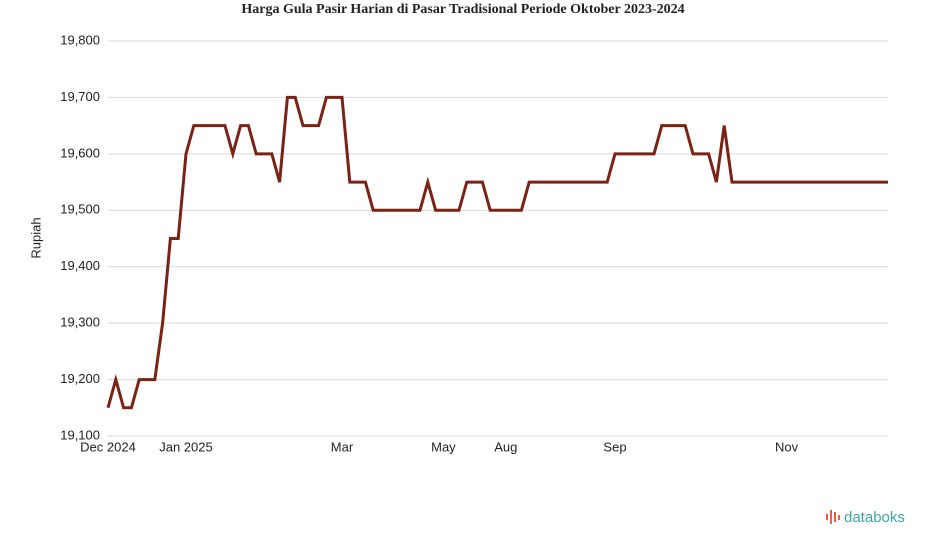 This screenshot has width=925, height=547. What do you see at coordinates (342, 446) in the screenshot?
I see `x-tick-label: Mar` at bounding box center [342, 446].